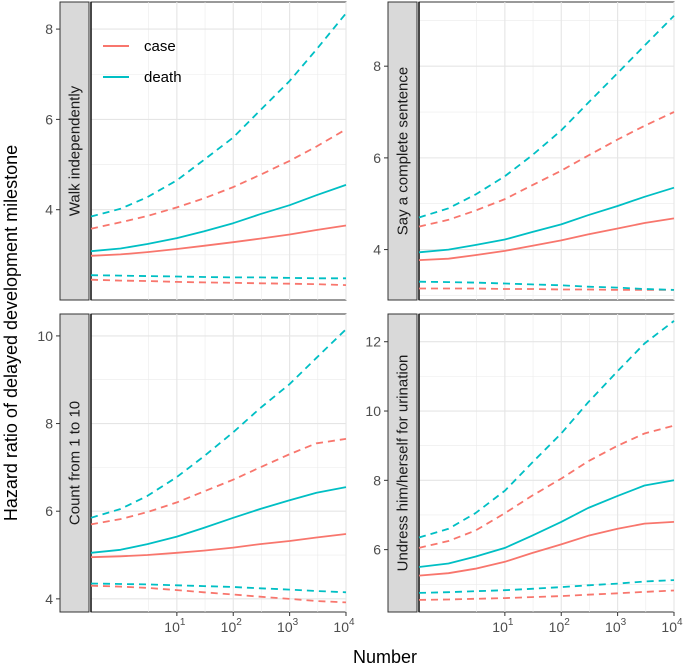  I want to click on y-tick-label: 12, so click(373, 342).